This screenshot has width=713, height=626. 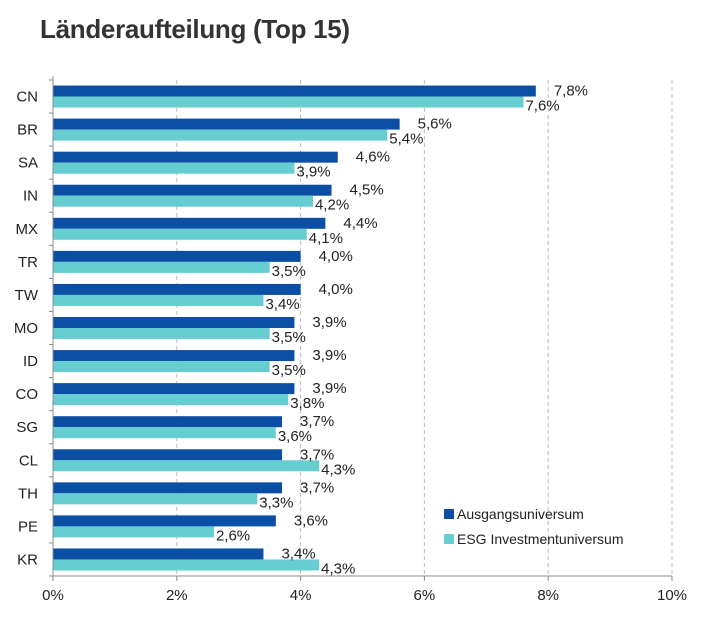 I want to click on category-label: KR, so click(x=27, y=559).